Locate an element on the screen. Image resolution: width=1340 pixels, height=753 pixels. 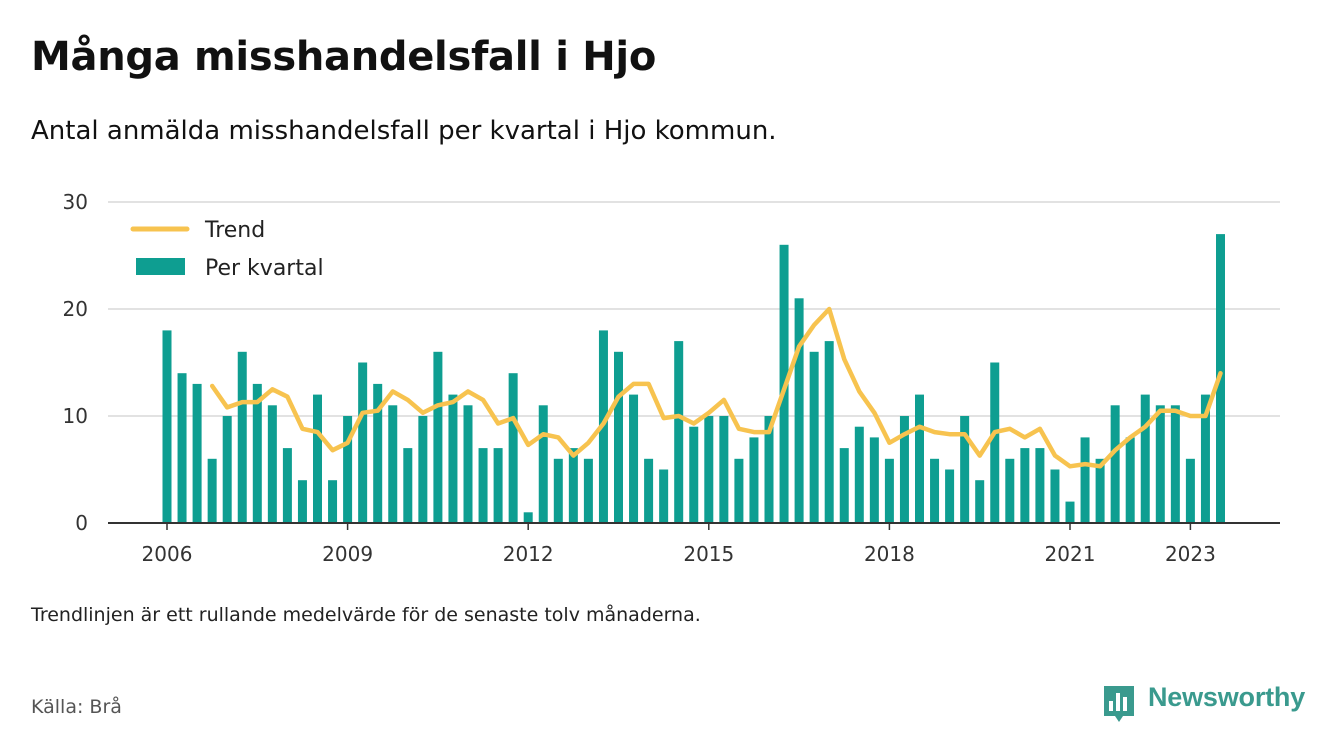
chart-title: Många misshandelsfall i Hjo is located at coordinates (344, 57).